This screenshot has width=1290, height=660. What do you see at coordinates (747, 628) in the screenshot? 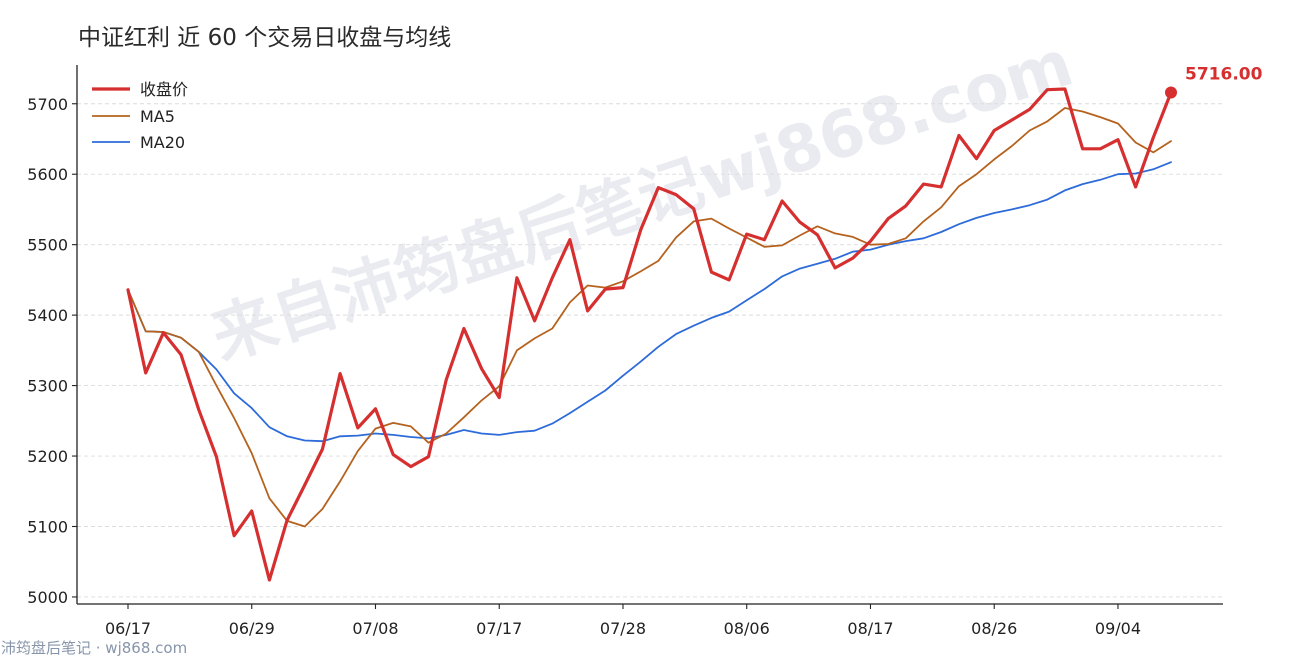
I see `x-tick-label: 08/06` at bounding box center [747, 628].